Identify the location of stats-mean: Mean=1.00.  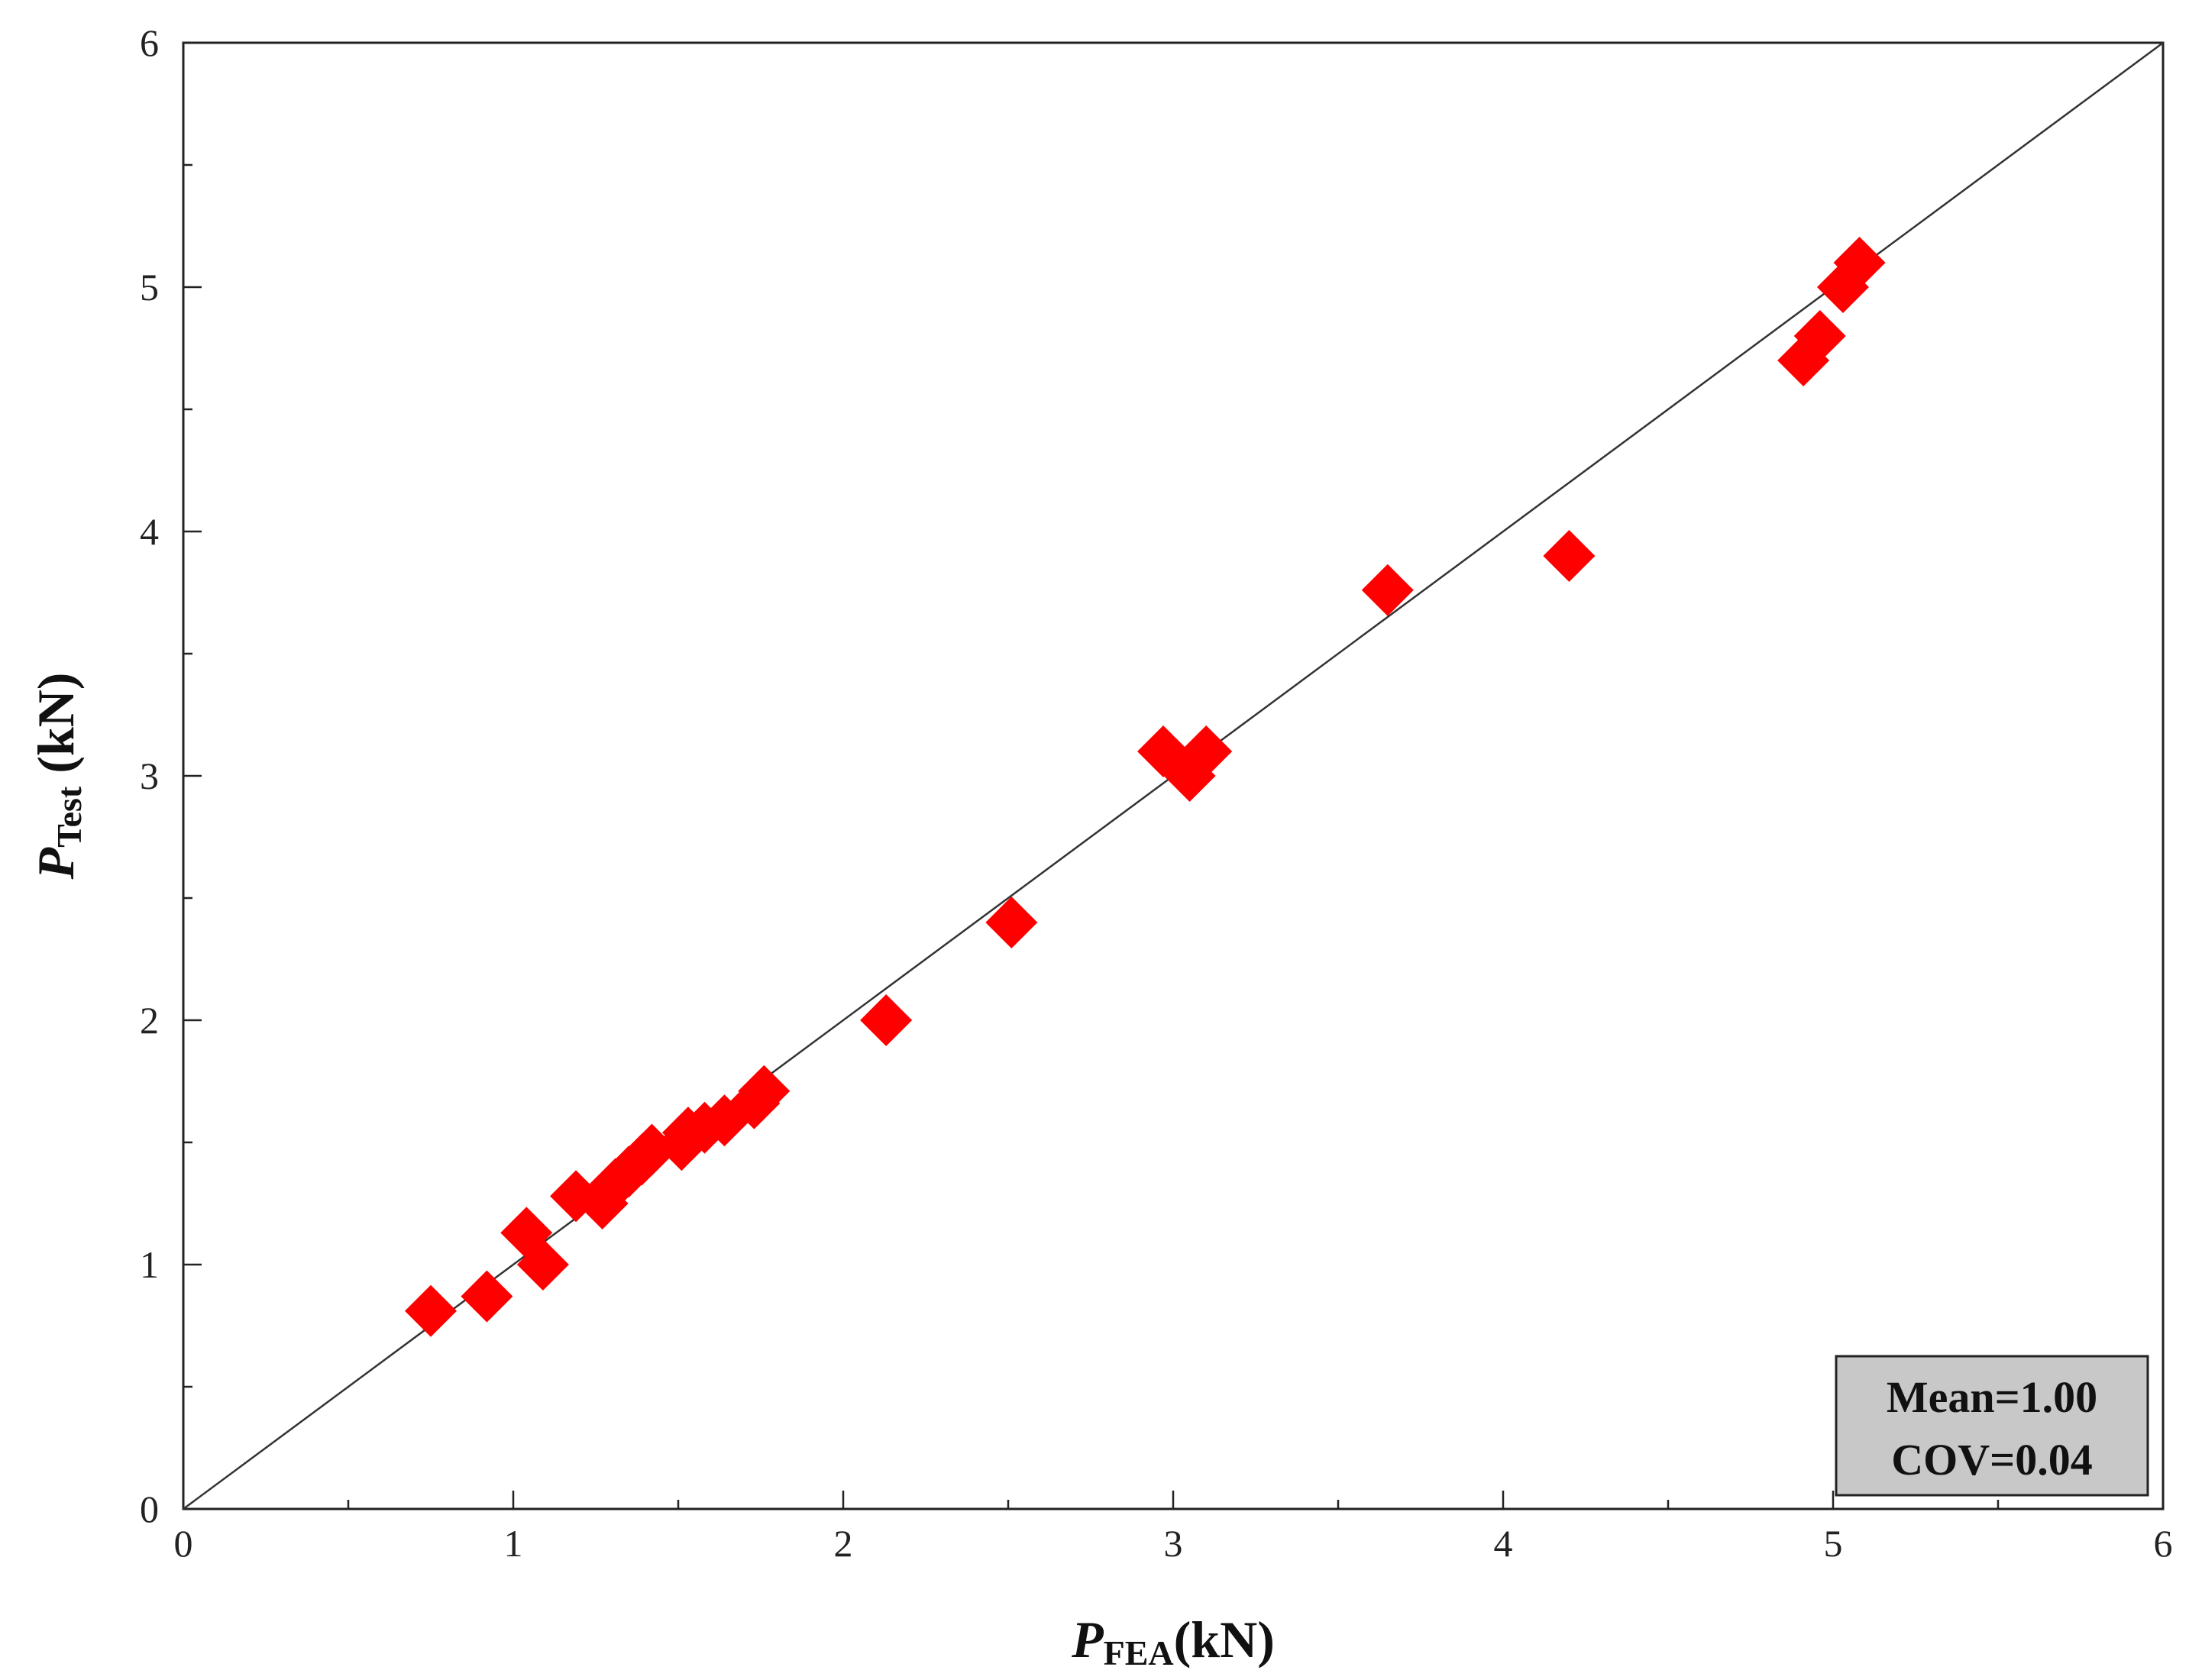
(1992, 1397).